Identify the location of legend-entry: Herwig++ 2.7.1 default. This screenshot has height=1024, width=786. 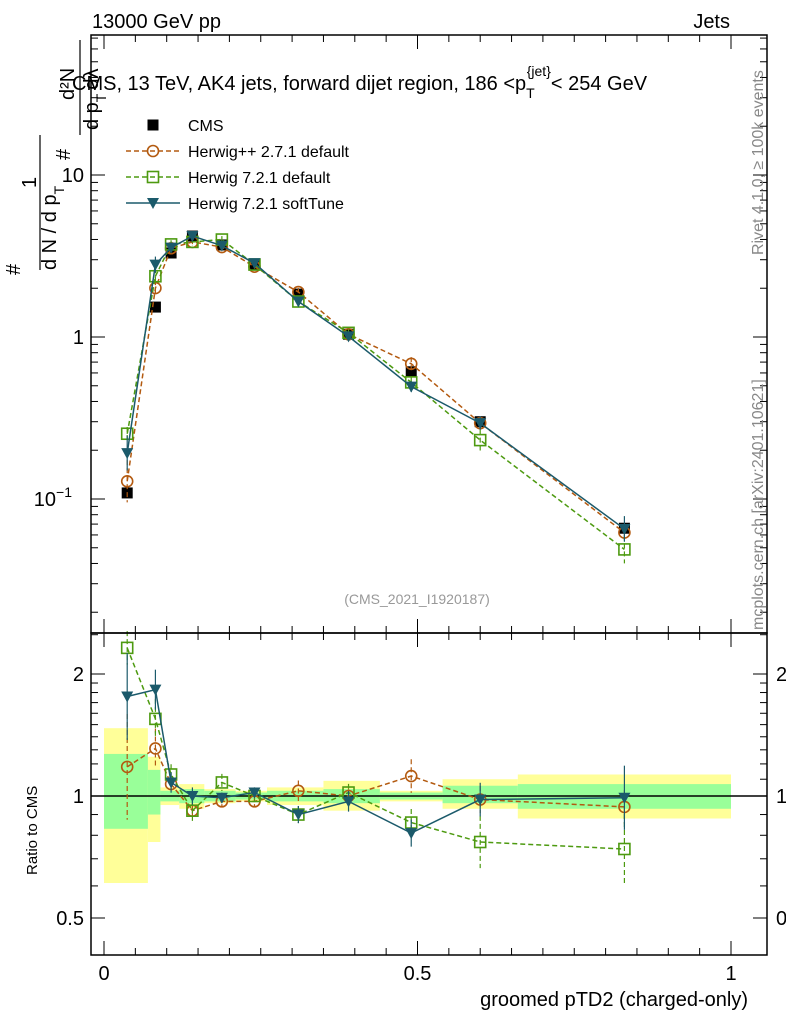
(238, 152).